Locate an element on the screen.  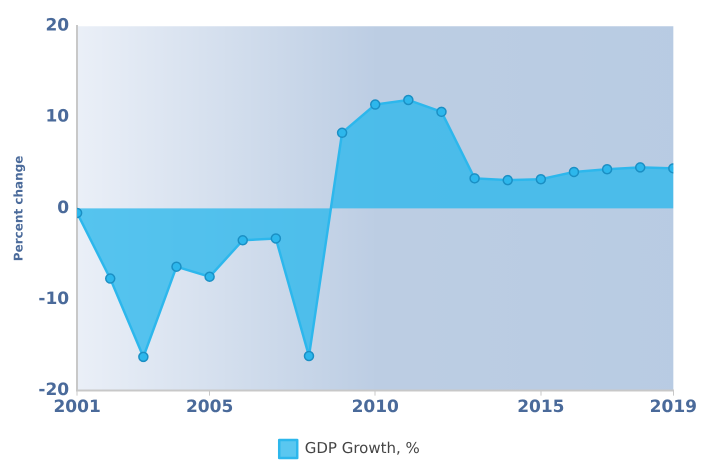
x-tick-label: 2010 is located at coordinates (376, 407).